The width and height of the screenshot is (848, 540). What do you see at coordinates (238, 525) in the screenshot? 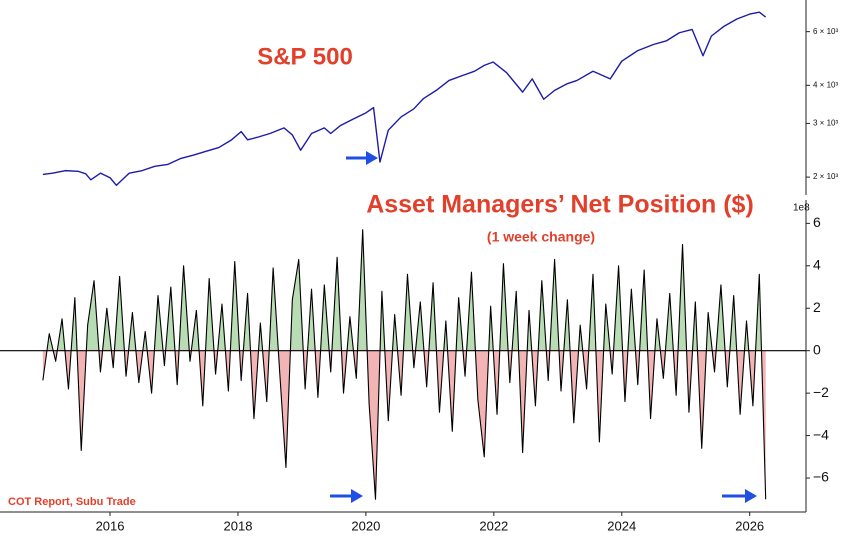
I see `x-tick-label: 2018` at bounding box center [238, 525].